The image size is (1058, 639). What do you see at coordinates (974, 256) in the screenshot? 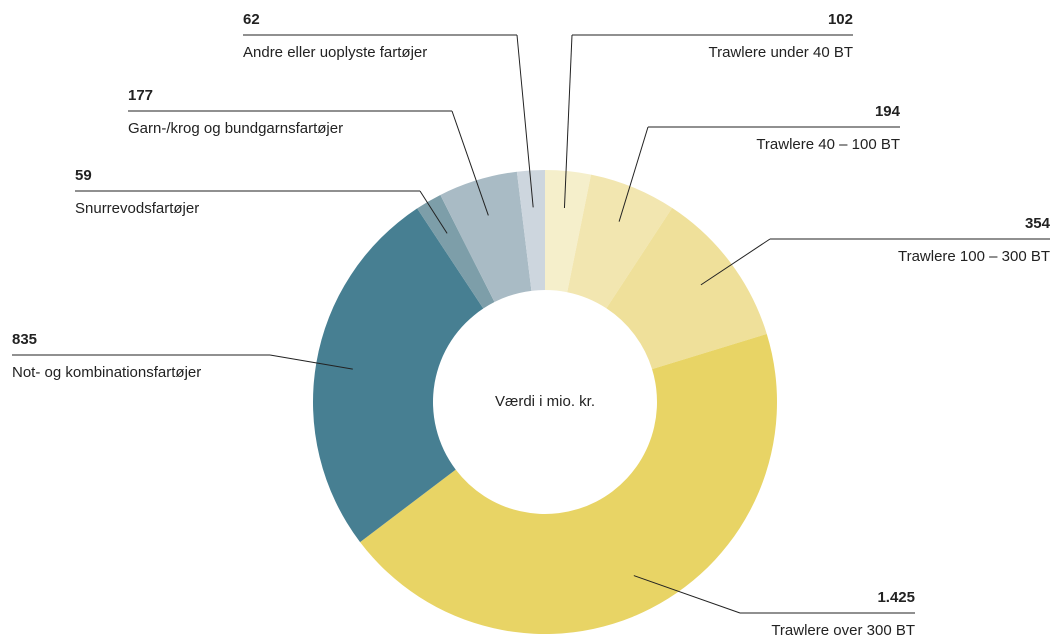
I see `category-label: Trawlere 100 – 300 BT` at bounding box center [974, 256].